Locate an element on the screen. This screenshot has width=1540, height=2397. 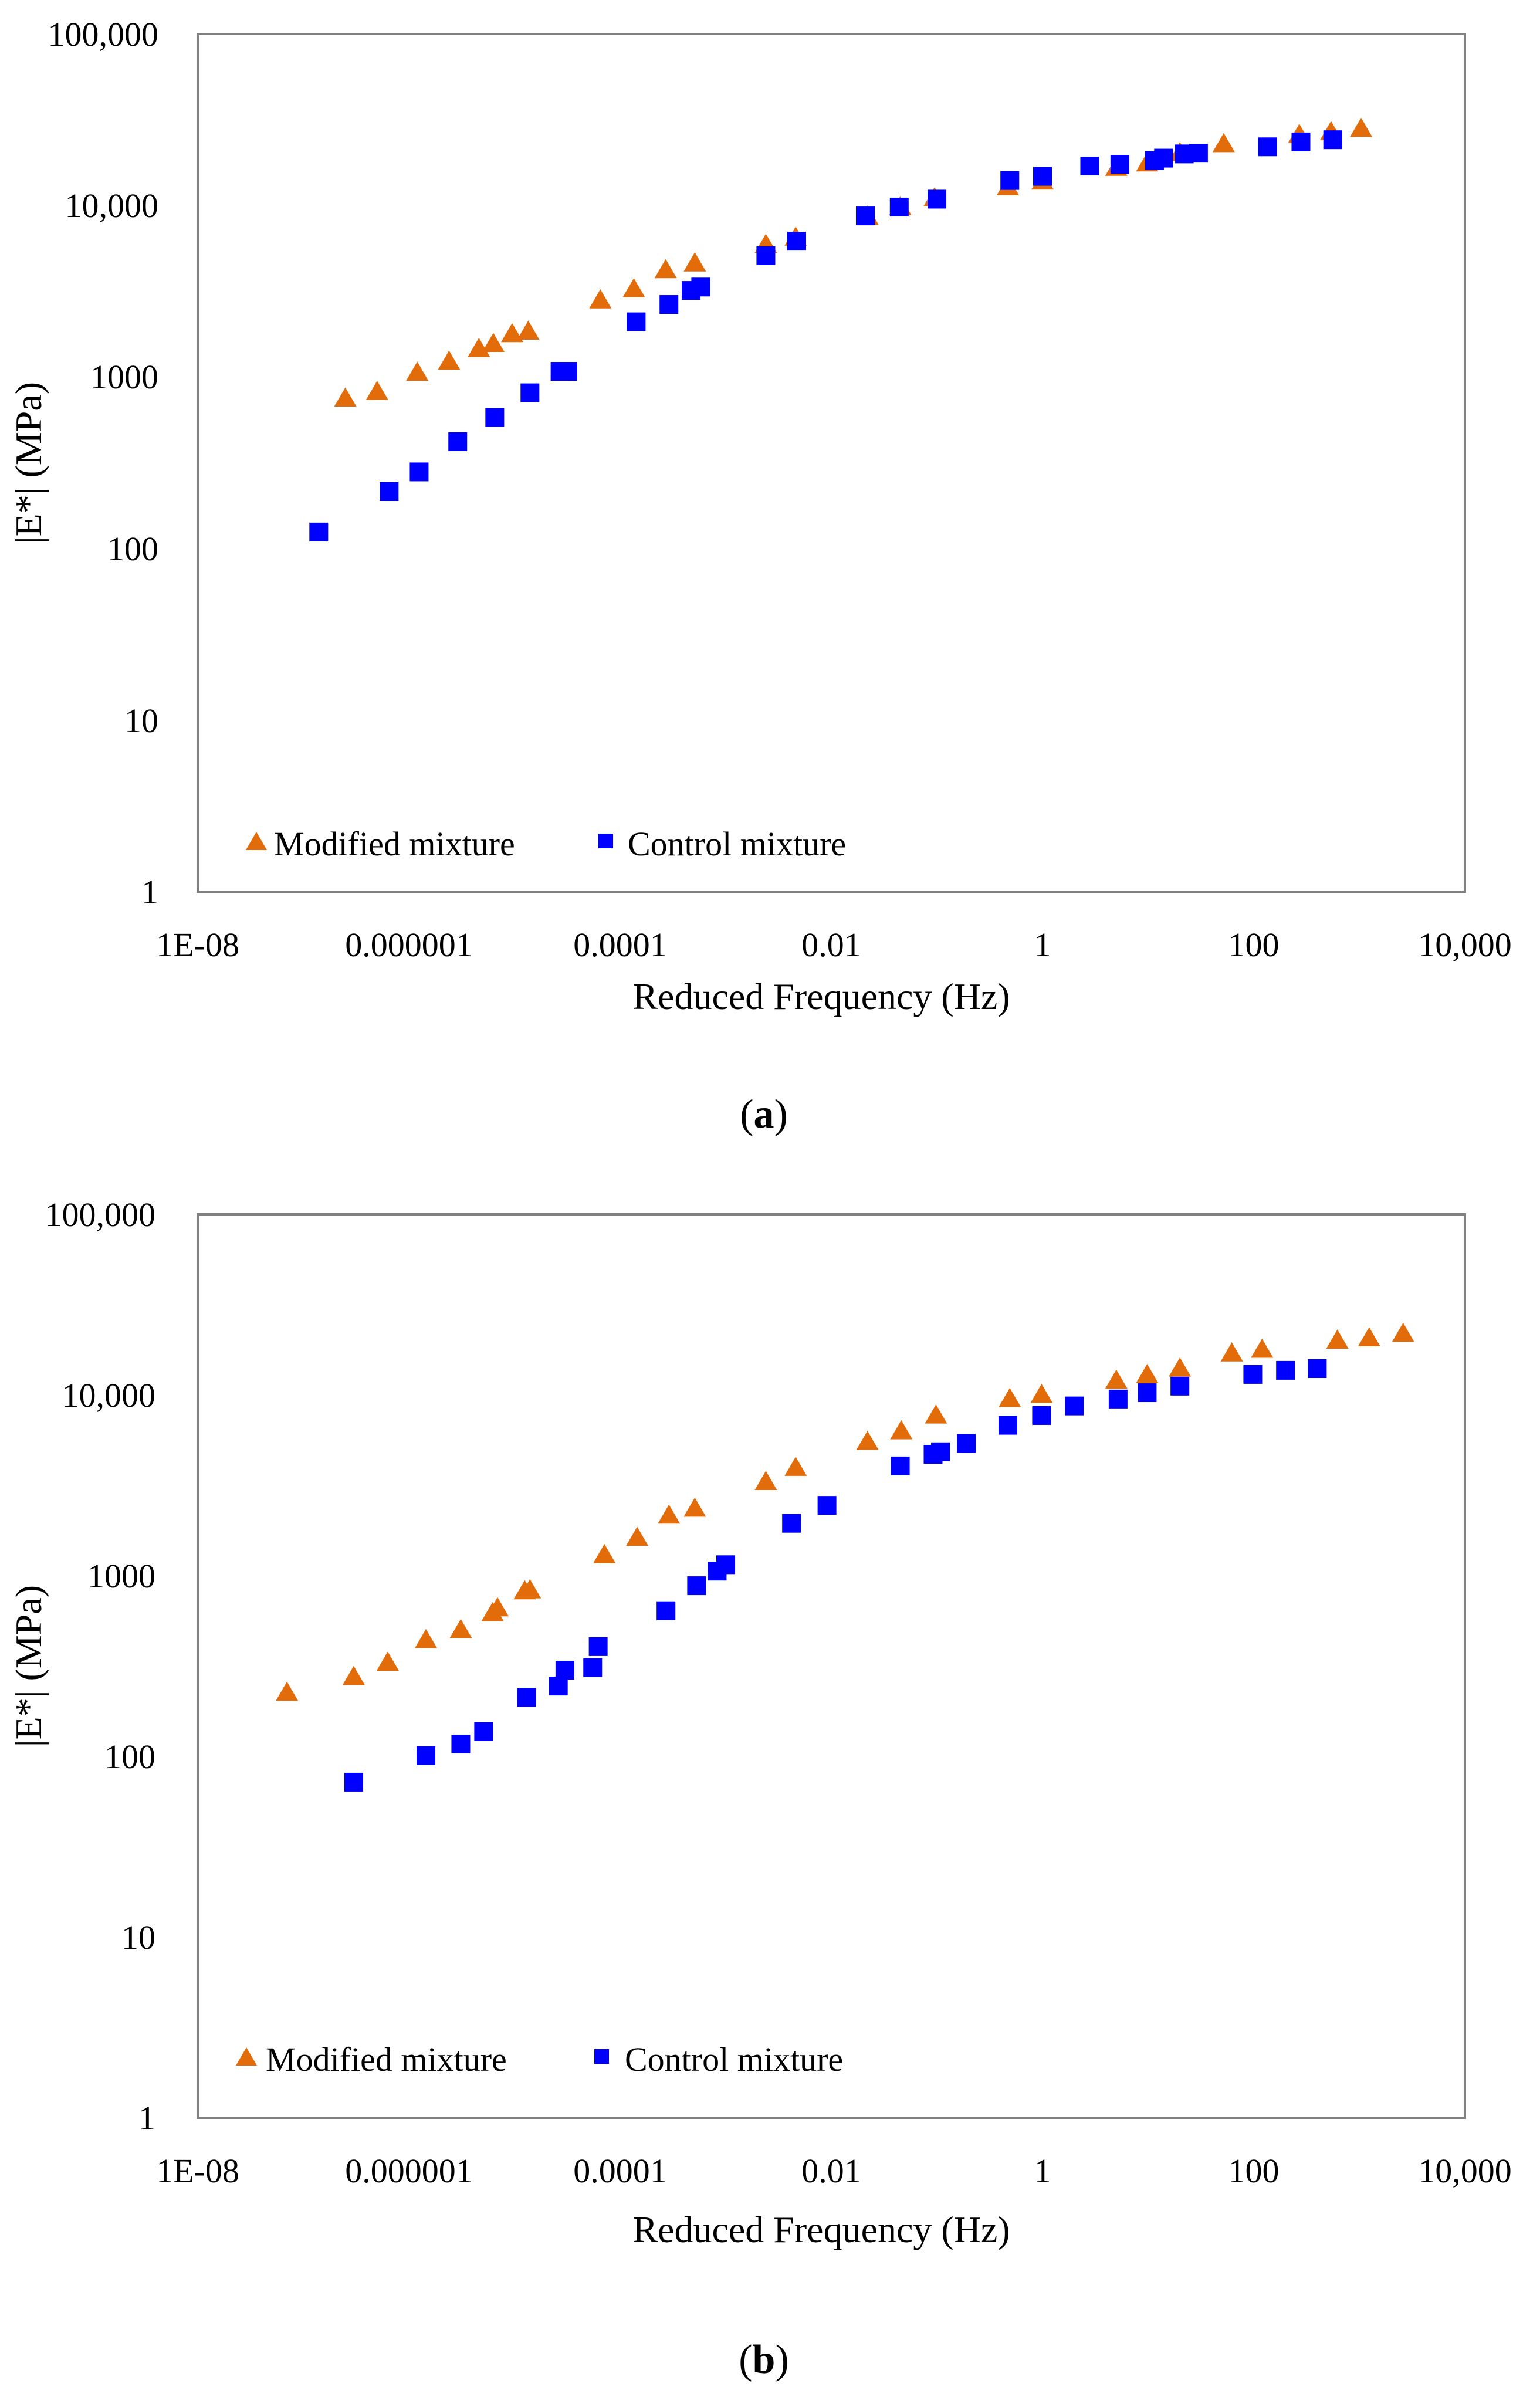
chart-a-y-tick-labels: 100,000 10,000 1000 100 10 1 is located at coordinates (104, 463).